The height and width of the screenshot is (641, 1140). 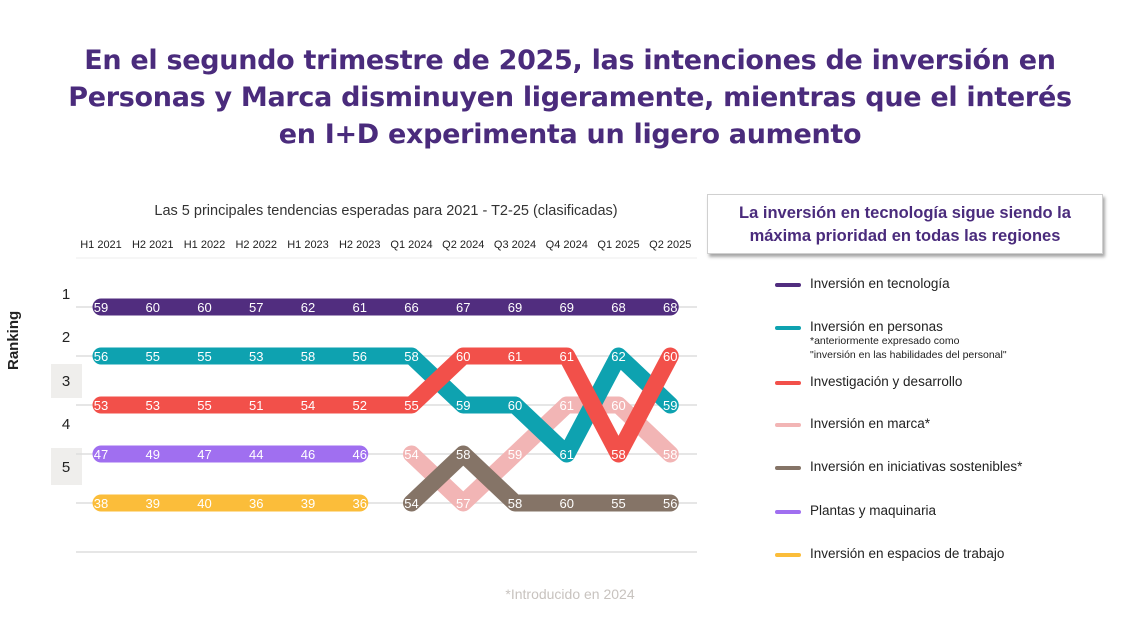 What do you see at coordinates (230, 454) in the screenshot?
I see `series-plantas-y-maquinaria: 47 49 47 44 46 46` at bounding box center [230, 454].